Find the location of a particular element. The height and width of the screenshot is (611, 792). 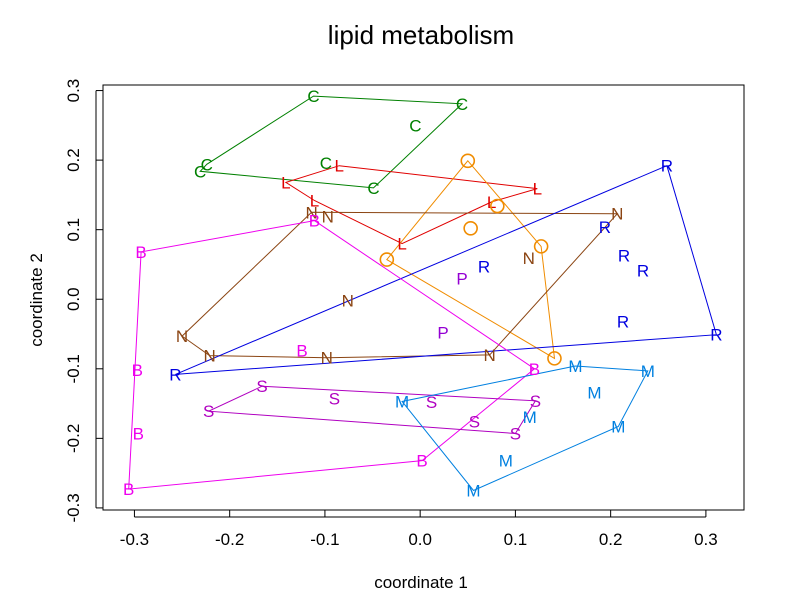

y-tick-label: -0.3 is located at coordinates (73, 507).